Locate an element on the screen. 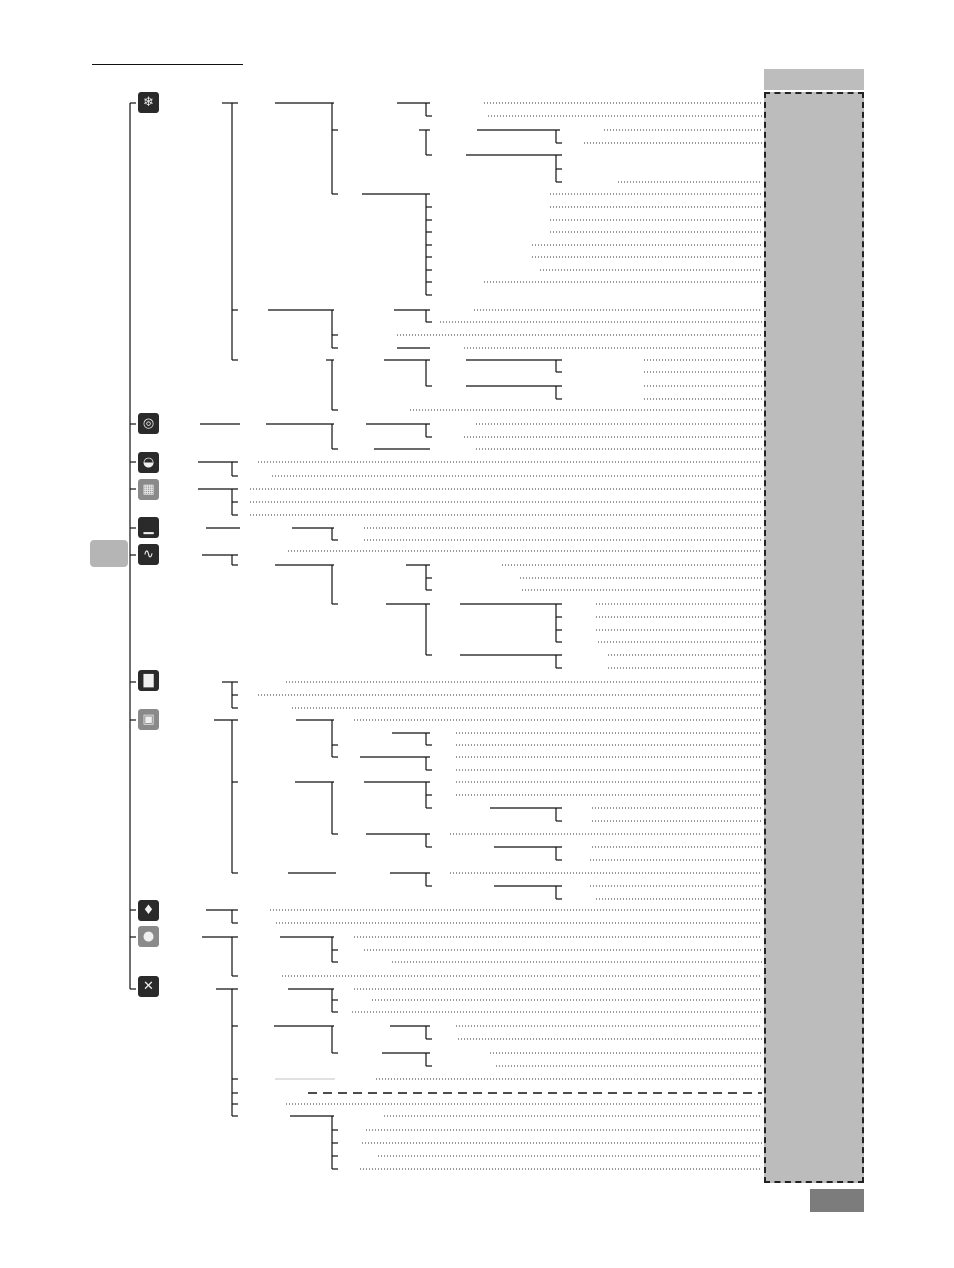  bar-chart-icon: ▇ is located at coordinates (148, 680).